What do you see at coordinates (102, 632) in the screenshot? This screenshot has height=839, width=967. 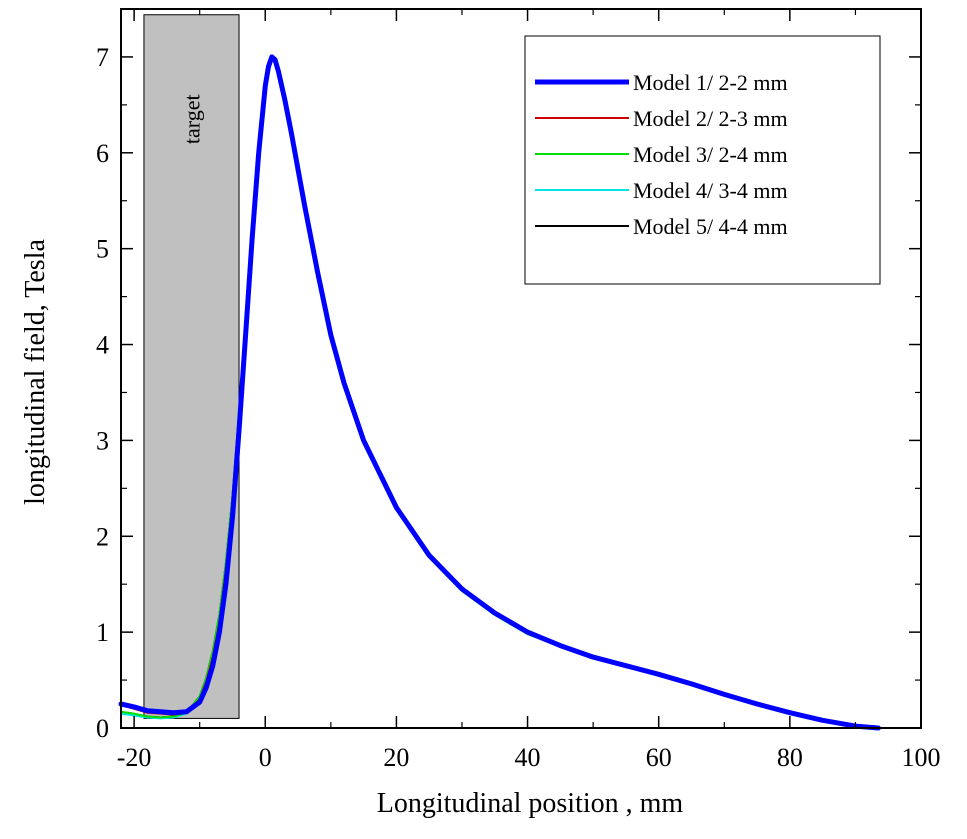 I see `y-tick-label: 1` at bounding box center [102, 632].